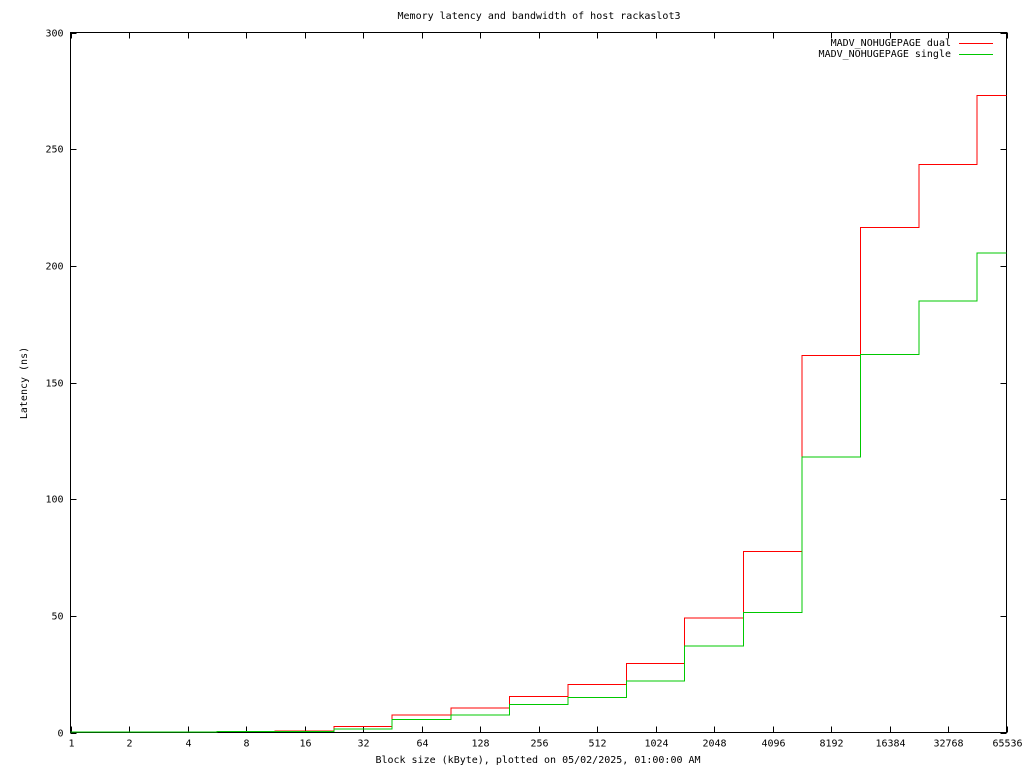 This screenshot has width=1024, height=768. Describe the element at coordinates (363, 744) in the screenshot. I see `x-tick-label: 32` at that location.